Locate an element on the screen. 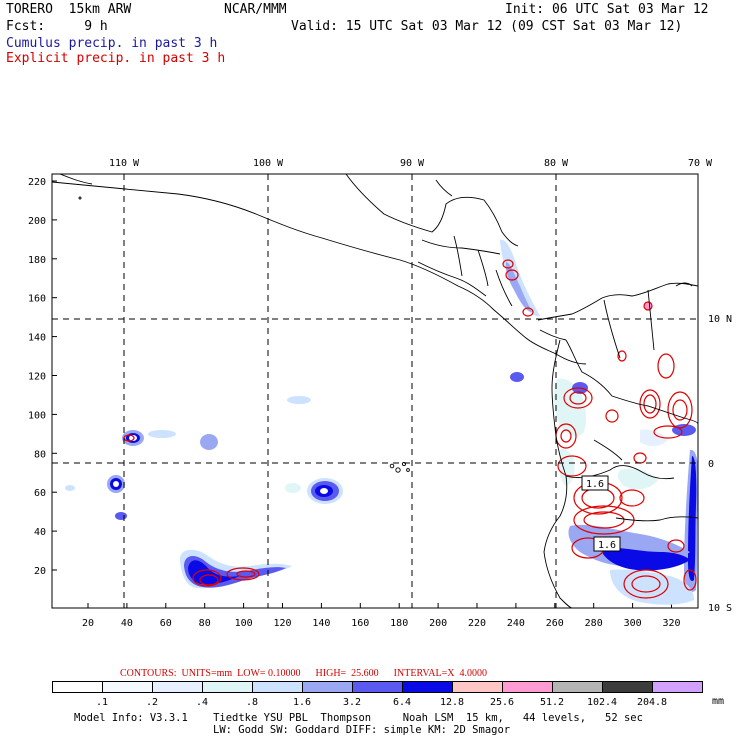 Image resolution: width=740 pixels, height=740 pixels. y-tick-200: 200 is located at coordinates (37, 221).